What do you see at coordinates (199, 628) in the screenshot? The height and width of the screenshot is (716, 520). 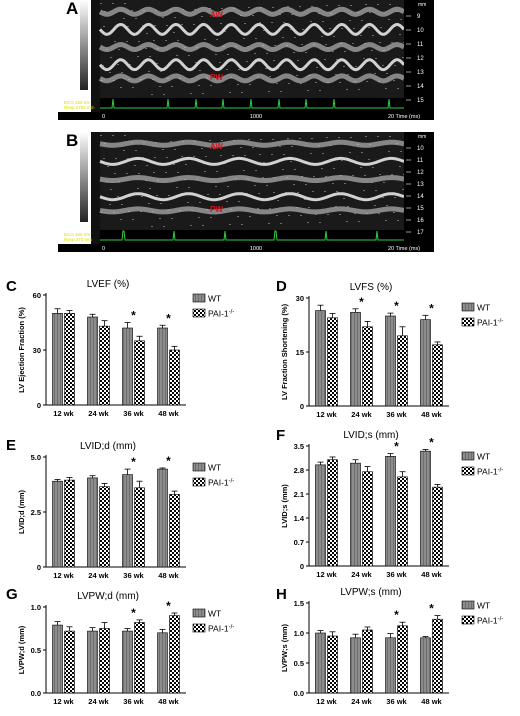 I see `legend-swatch` at bounding box center [199, 628].